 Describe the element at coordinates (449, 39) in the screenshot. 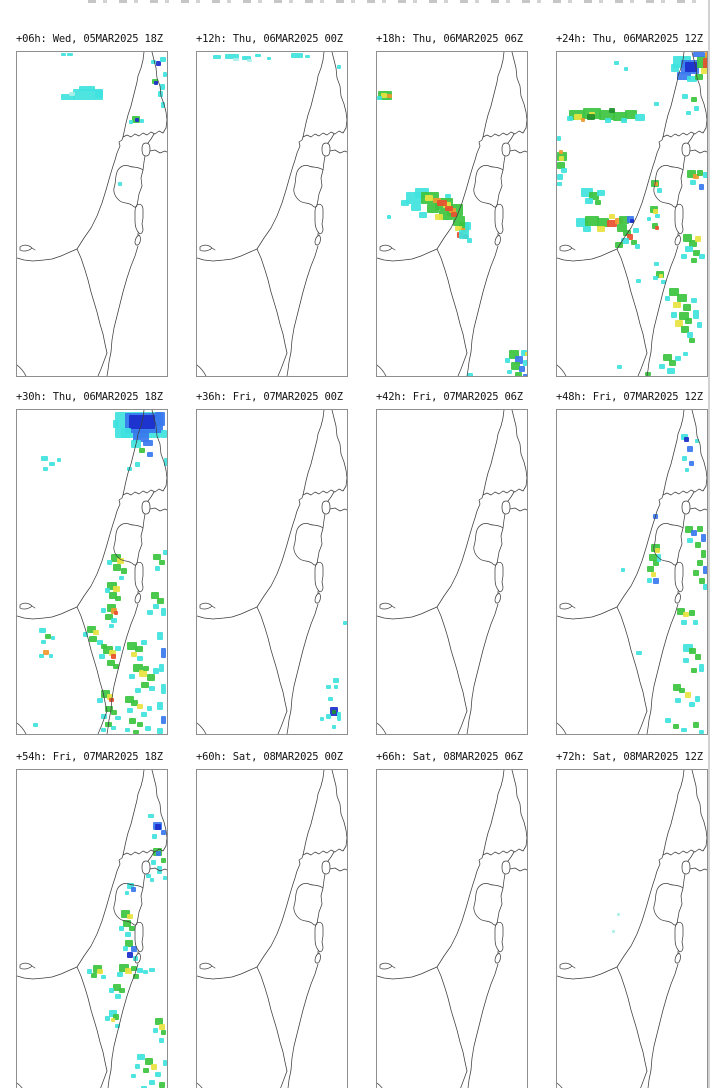

I see `panel-time-label: +18h: Thu, 06MAR2025 06Z` at that location.